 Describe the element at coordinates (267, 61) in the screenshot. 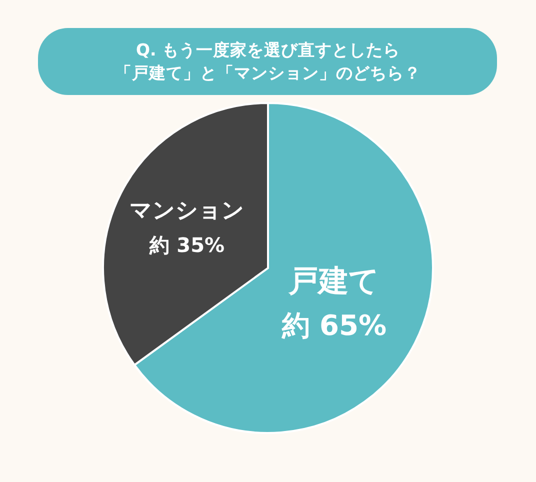

I see `title: Q. もう一度家を選び直すとしたら 「戸建て」と「マンション」のどちら？` at that location.